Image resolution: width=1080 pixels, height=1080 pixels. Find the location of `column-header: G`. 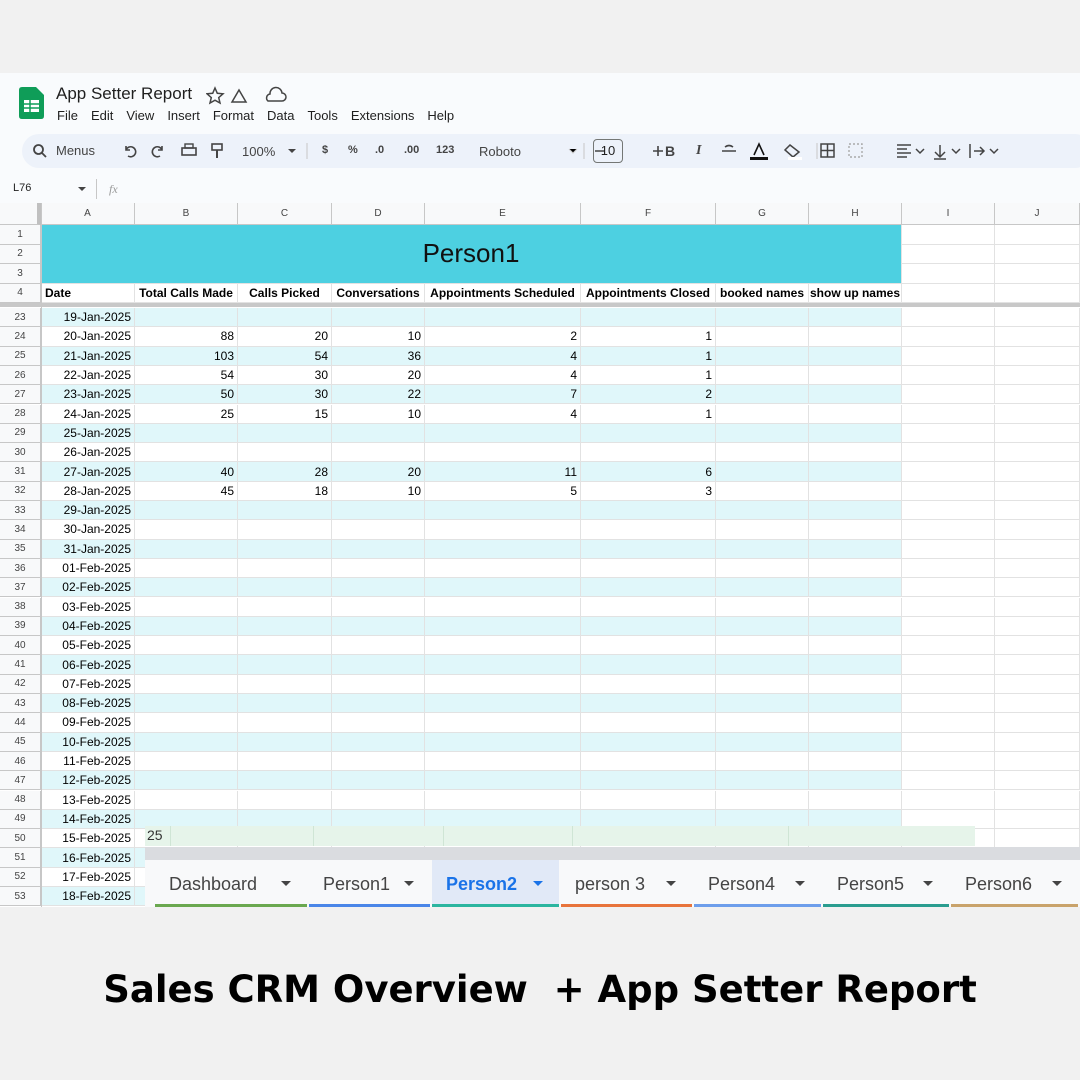

column-header: G is located at coordinates (762, 214).